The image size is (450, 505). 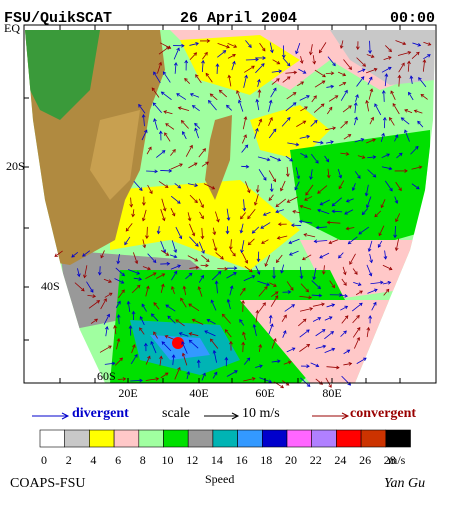 I want to click on legend-scale-value: 10 m/s, so click(x=261, y=413).